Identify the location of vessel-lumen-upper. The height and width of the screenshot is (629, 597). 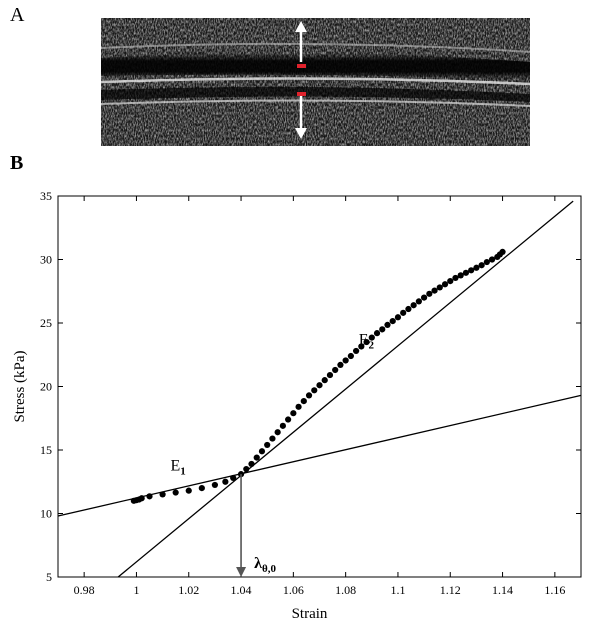
(315, 66).